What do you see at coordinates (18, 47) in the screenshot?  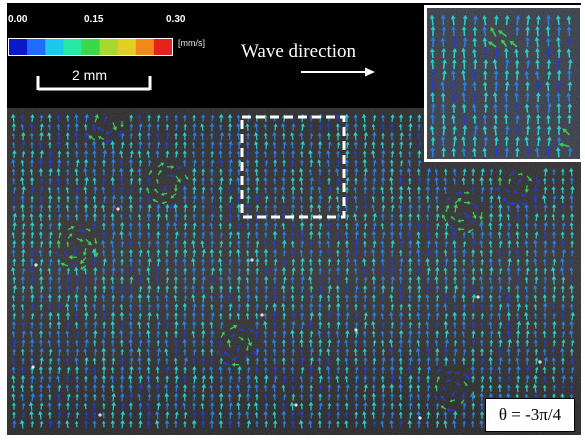 I see `colorbar-swatch` at bounding box center [18, 47].